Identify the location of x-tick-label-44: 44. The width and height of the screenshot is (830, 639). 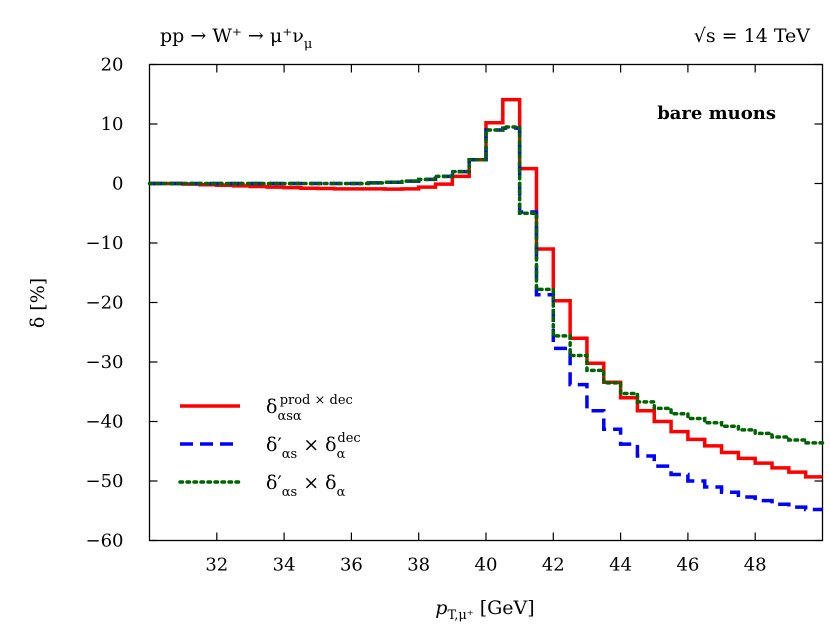
(620, 565).